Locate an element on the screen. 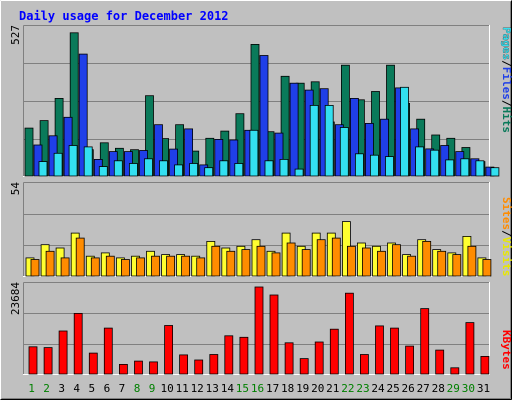 The image size is (512, 400). x-tick-label-day-22: 22 is located at coordinates (347, 388).